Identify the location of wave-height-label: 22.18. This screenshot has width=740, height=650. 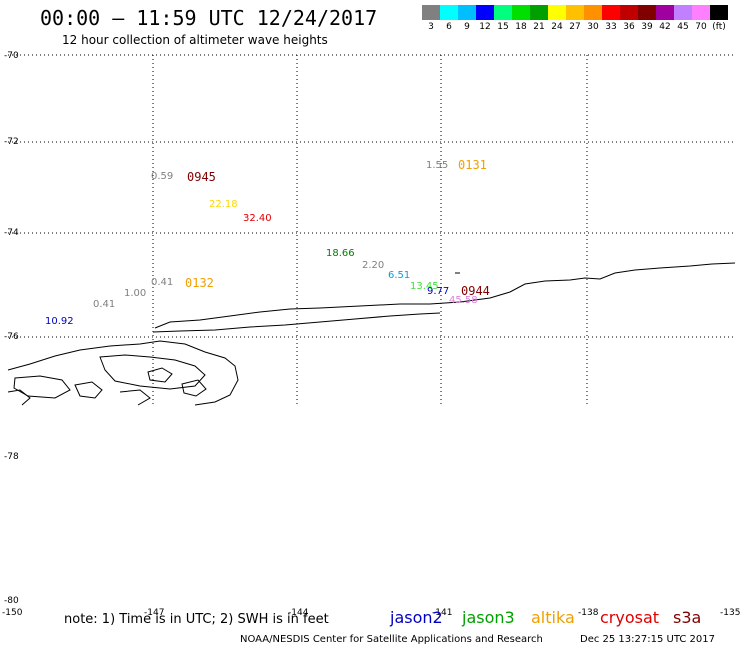
(223, 204).